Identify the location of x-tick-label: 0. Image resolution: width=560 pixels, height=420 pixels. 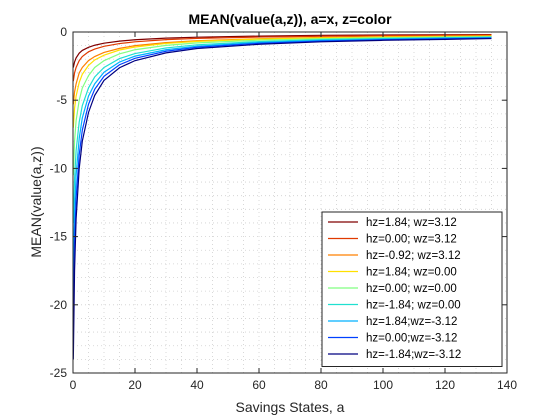
(73, 385).